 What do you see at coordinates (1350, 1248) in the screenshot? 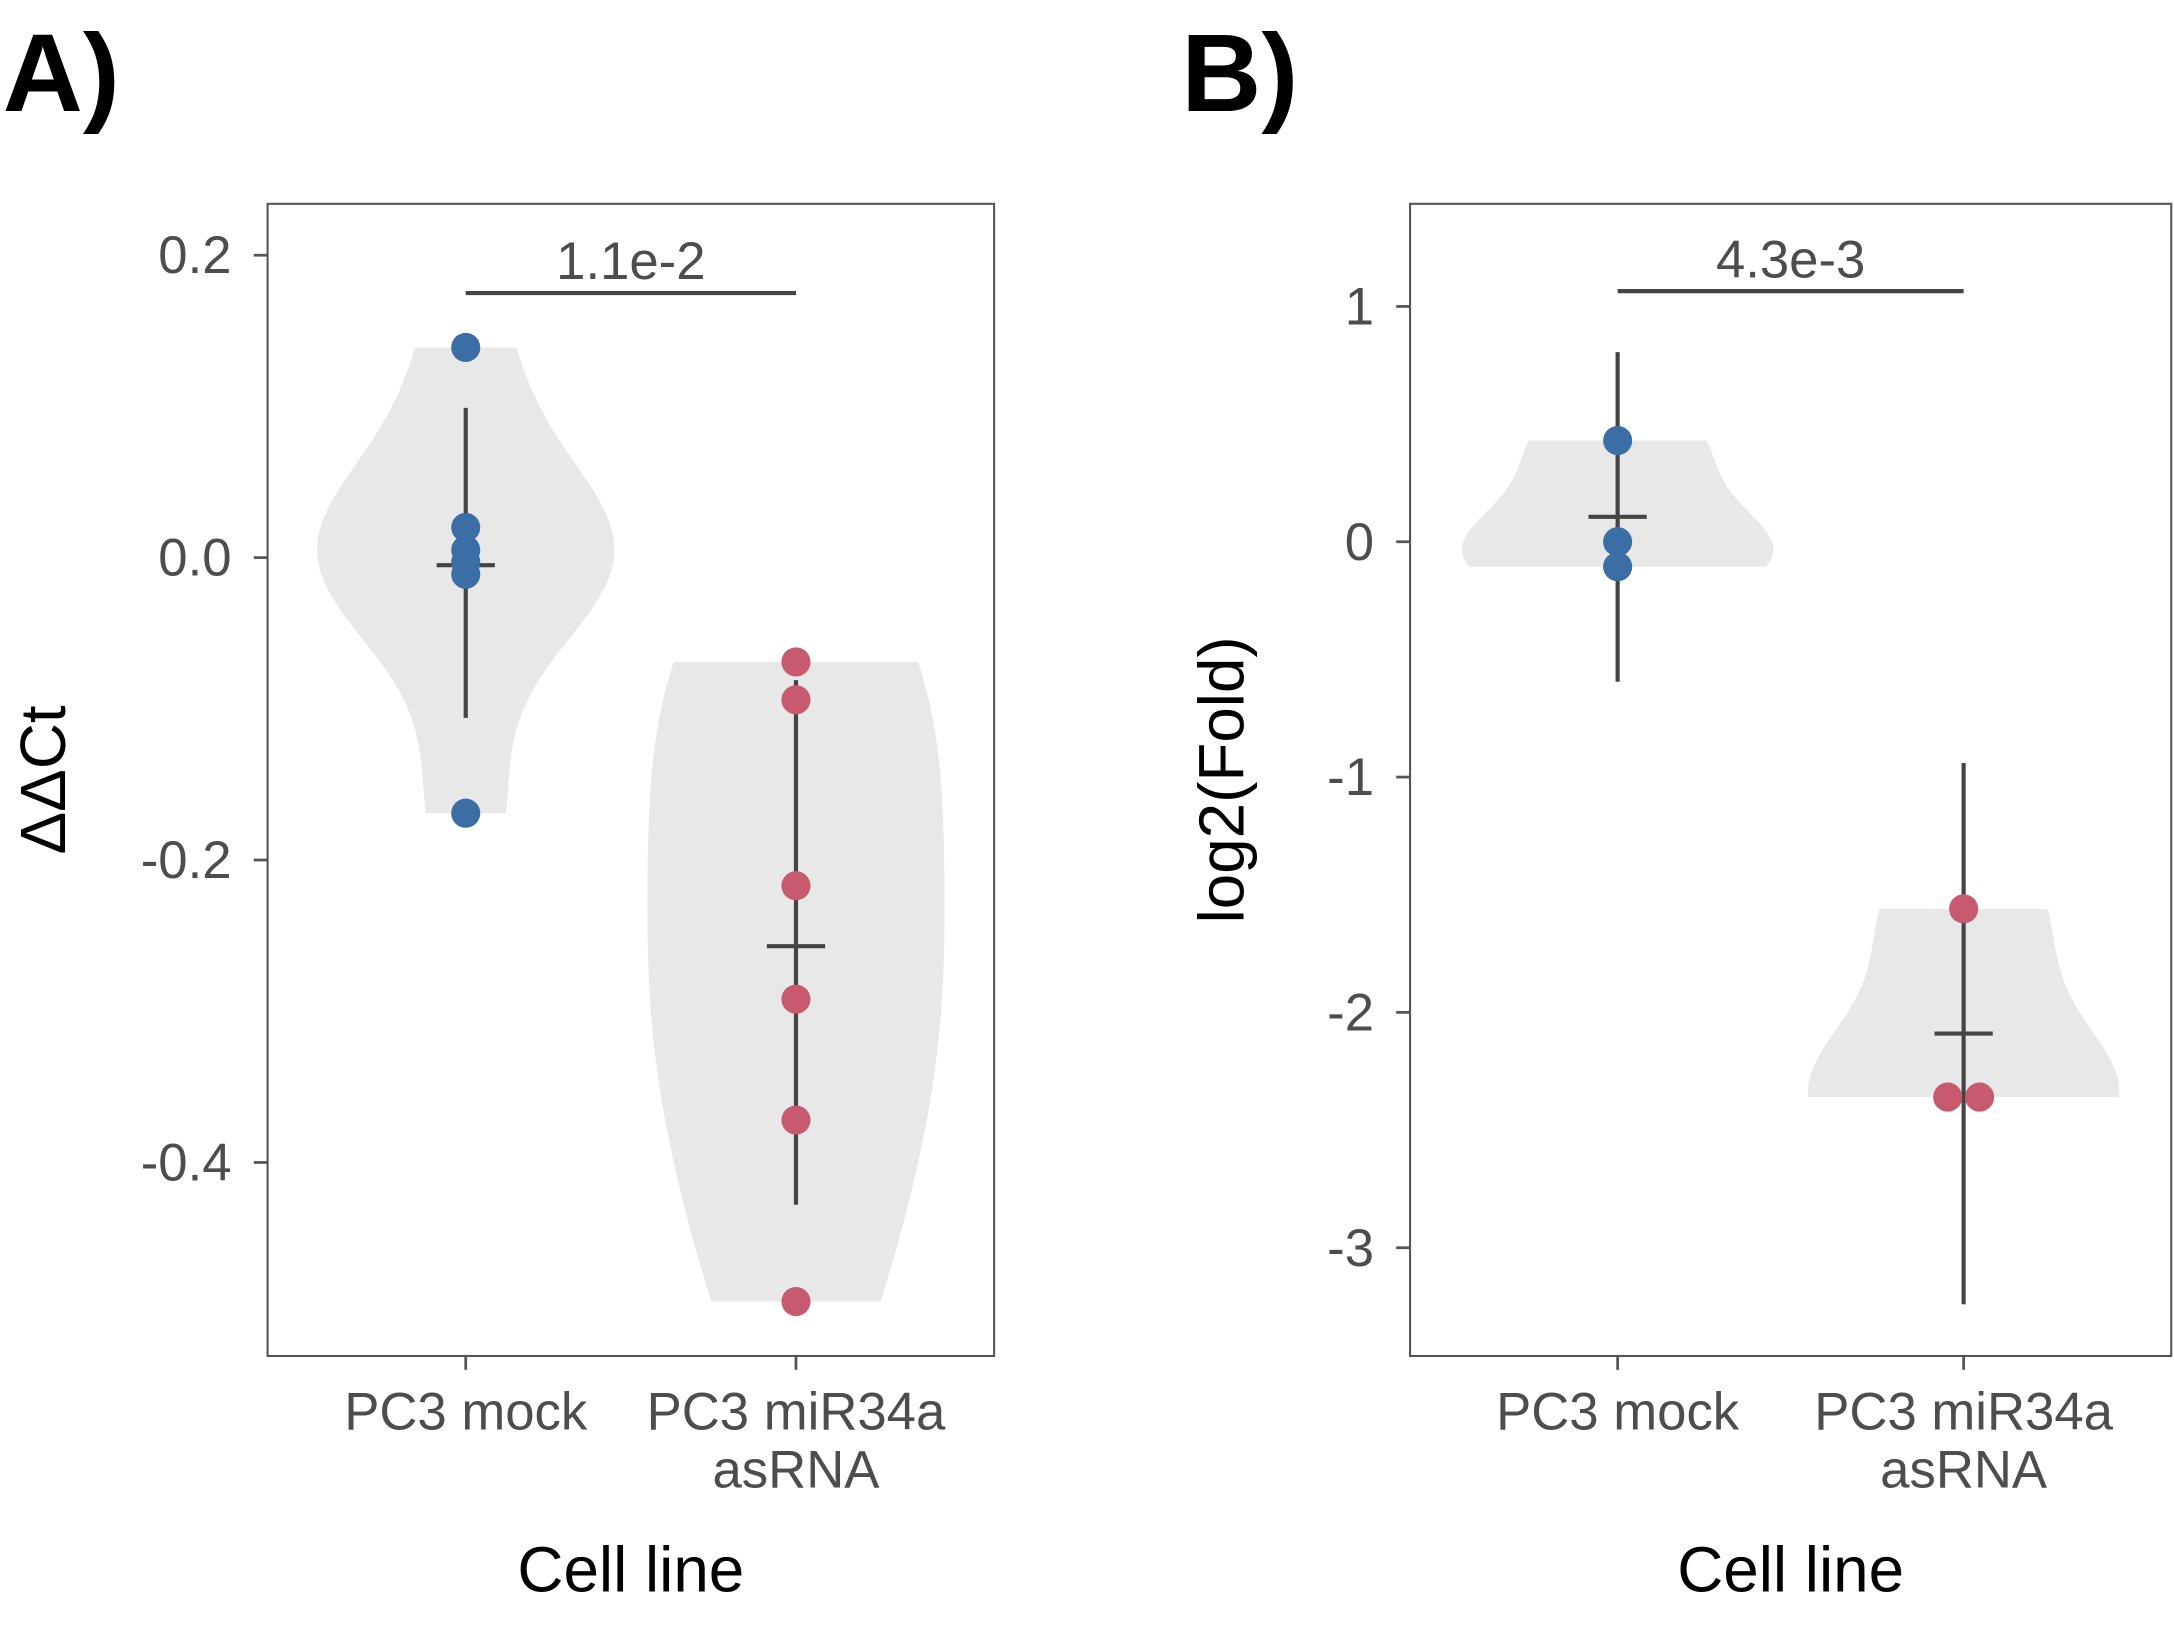
I see `y-tick-label: -3` at bounding box center [1350, 1248].